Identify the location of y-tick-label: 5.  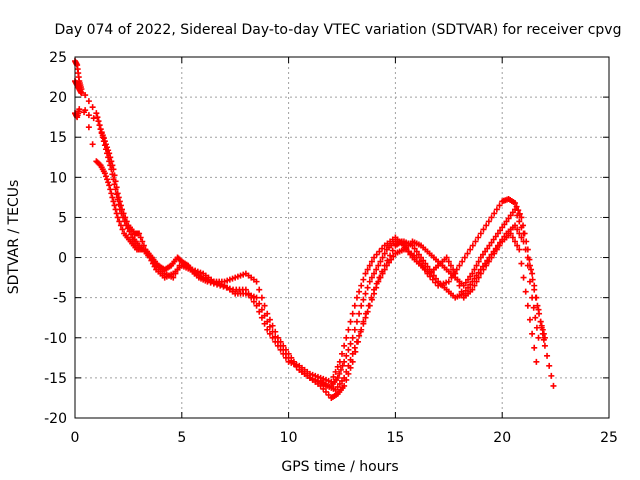
(62, 218).